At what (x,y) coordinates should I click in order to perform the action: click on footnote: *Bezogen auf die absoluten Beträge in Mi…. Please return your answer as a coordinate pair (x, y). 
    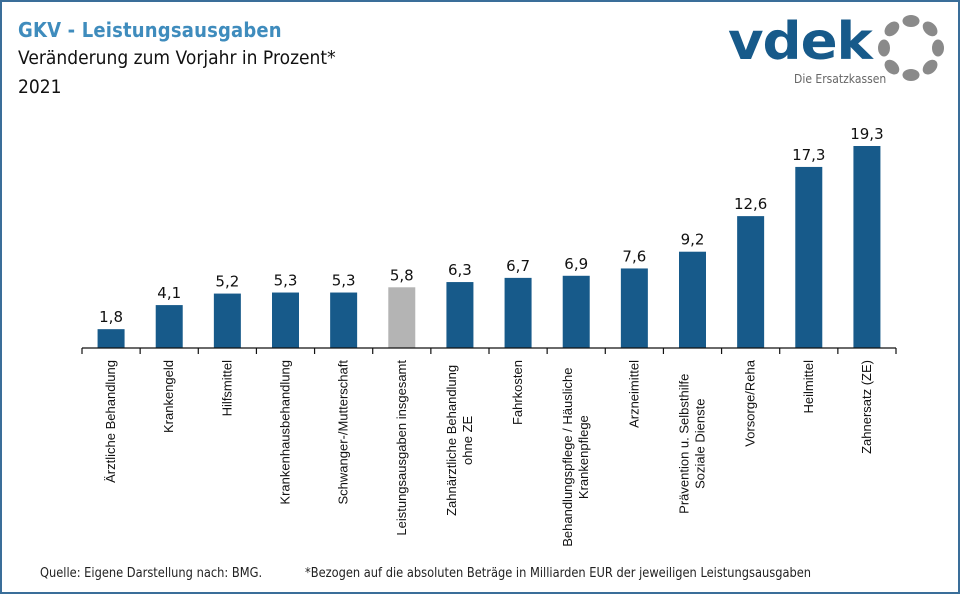
    Looking at the image, I should click on (558, 573).